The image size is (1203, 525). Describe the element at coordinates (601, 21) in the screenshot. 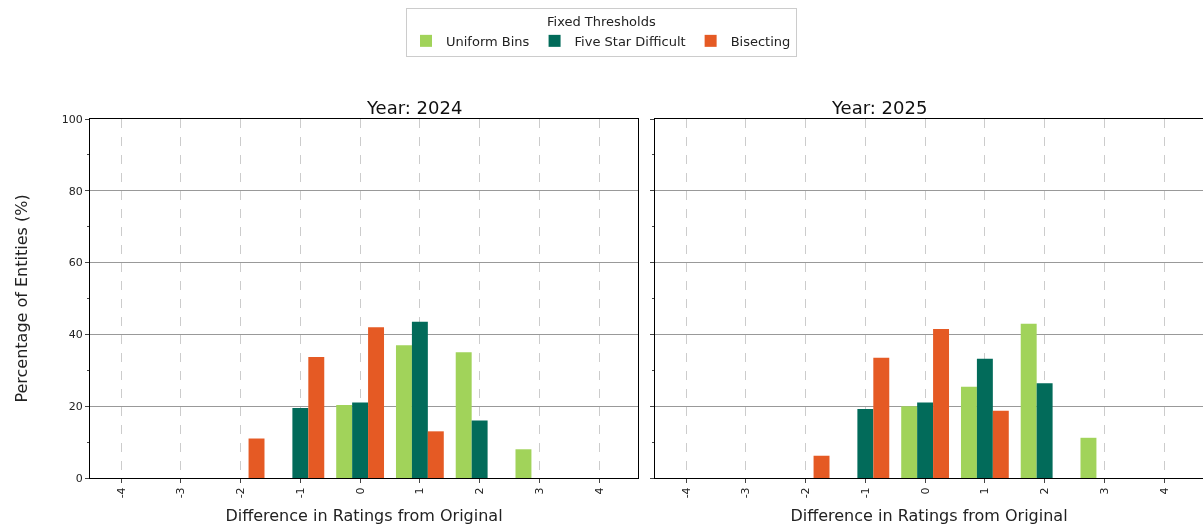

I see `legend-title: Fixed Thresholds` at that location.